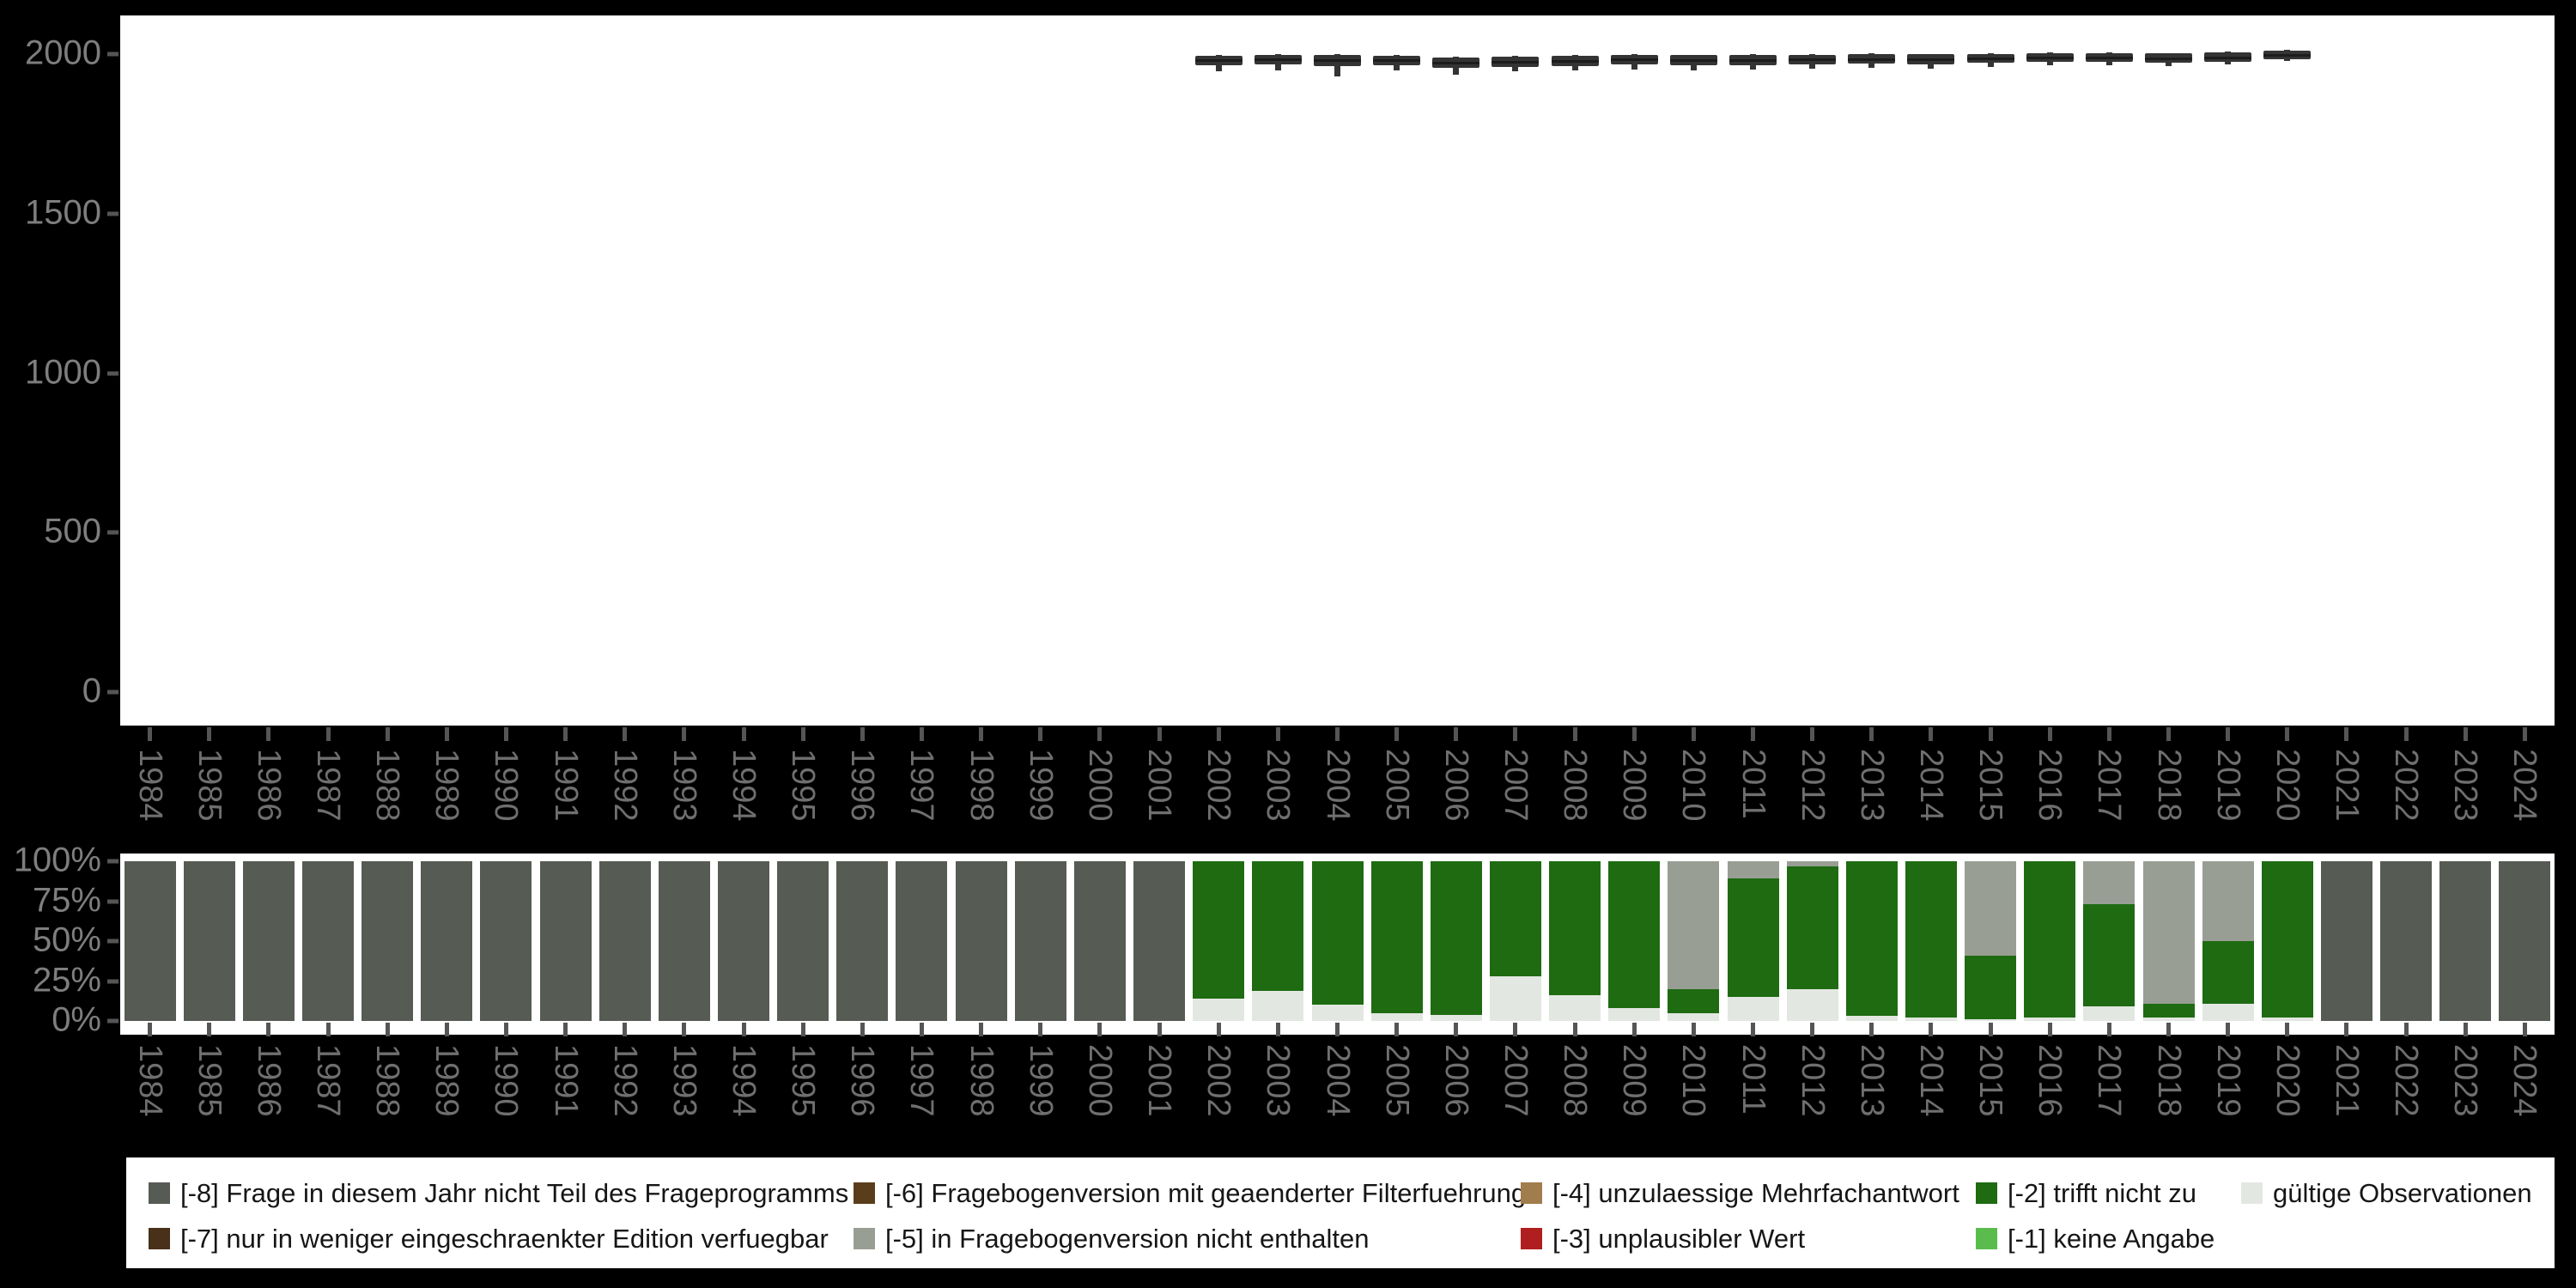  Describe the element at coordinates (1279, 1080) in the screenshot. I see `x-axis-year-label: 2003` at that location.